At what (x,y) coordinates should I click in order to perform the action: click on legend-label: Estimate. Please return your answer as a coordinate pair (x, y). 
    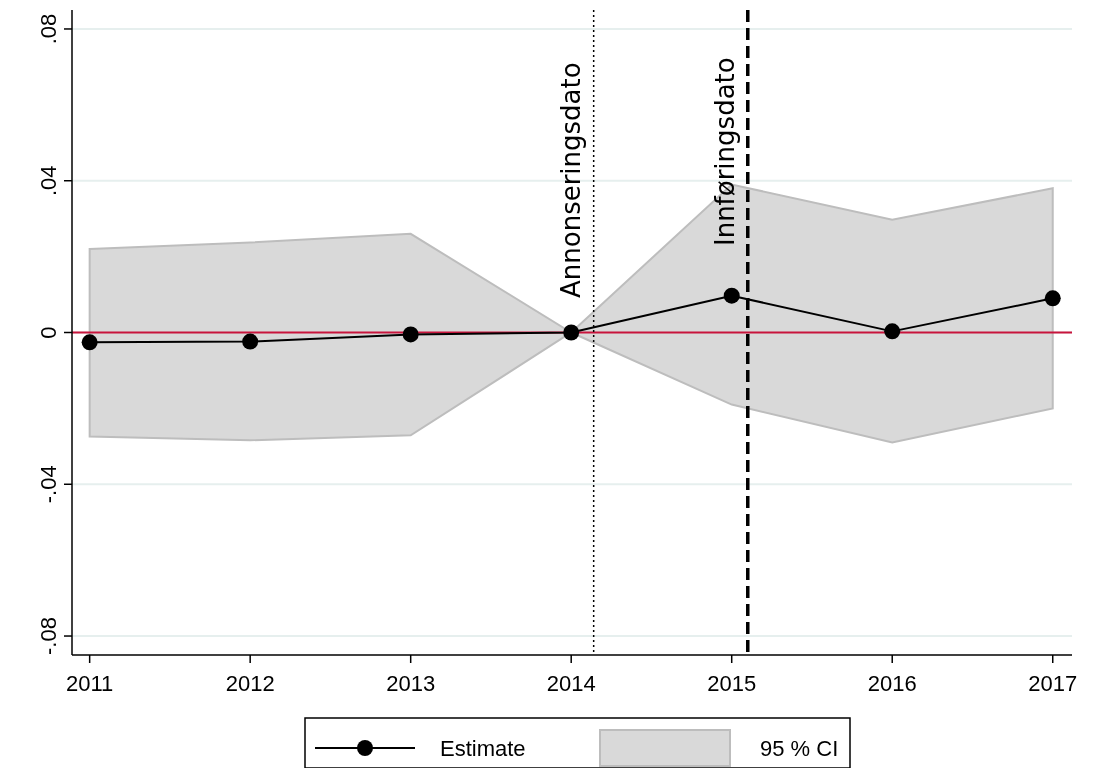
    Looking at the image, I should click on (483, 748).